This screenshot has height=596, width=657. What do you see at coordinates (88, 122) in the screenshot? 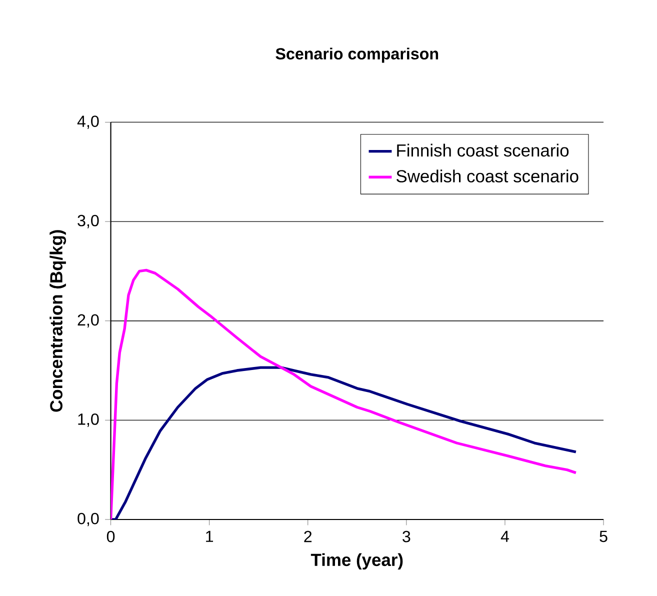
I see `y-tick-label: 4,0` at bounding box center [88, 122].